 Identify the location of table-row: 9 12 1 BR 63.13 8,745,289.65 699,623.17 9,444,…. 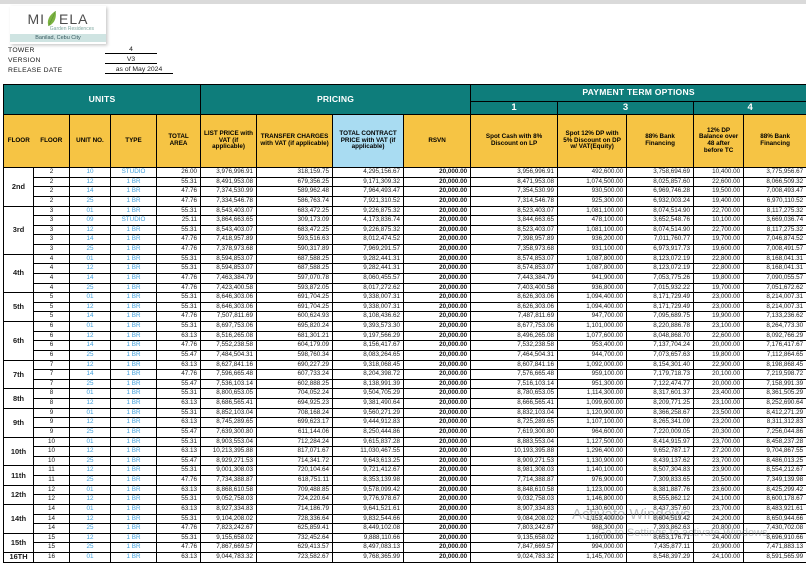
(405, 422).